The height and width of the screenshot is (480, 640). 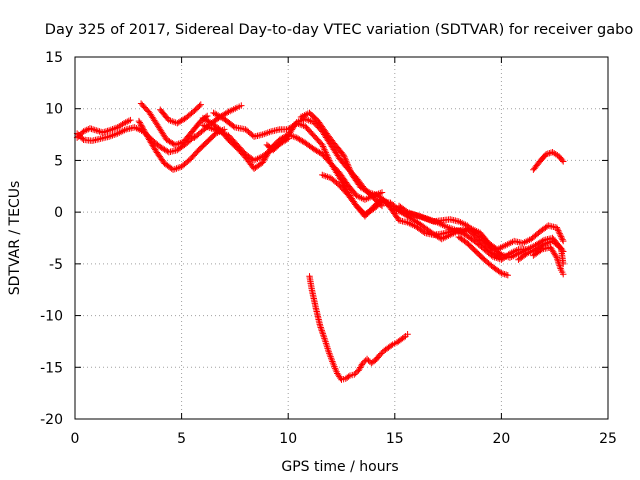 What do you see at coordinates (51, 317) in the screenshot?
I see `y-tick-label: -10` at bounding box center [51, 317].